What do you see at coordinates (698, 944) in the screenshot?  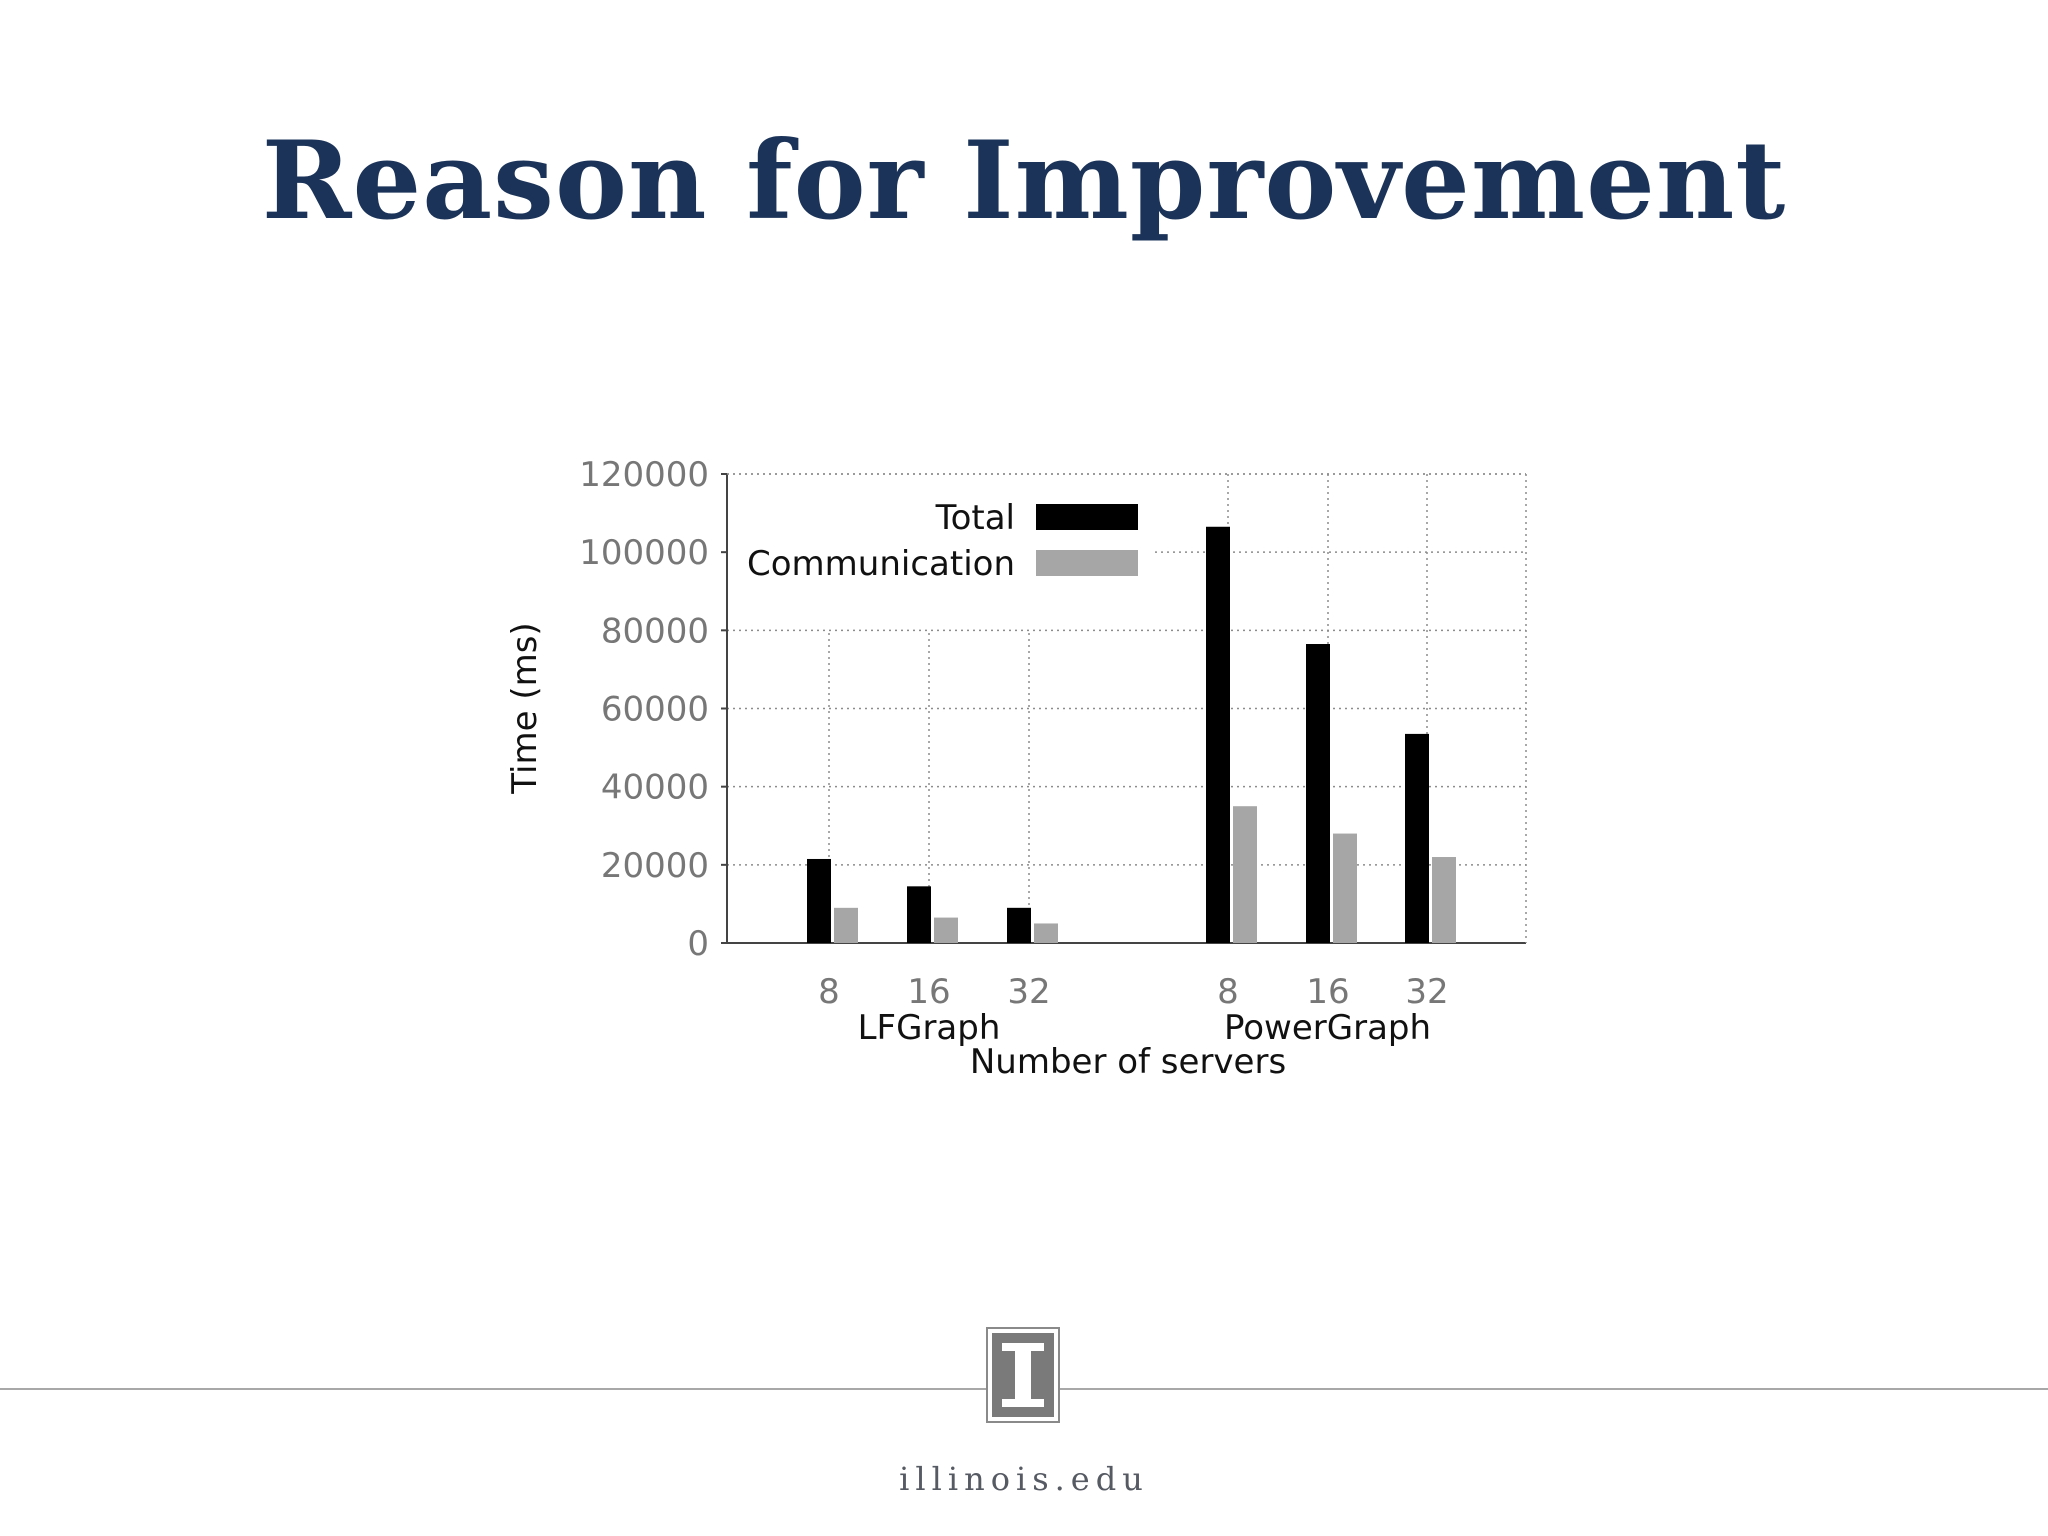 I see `y-tick-label: 0` at bounding box center [698, 944].